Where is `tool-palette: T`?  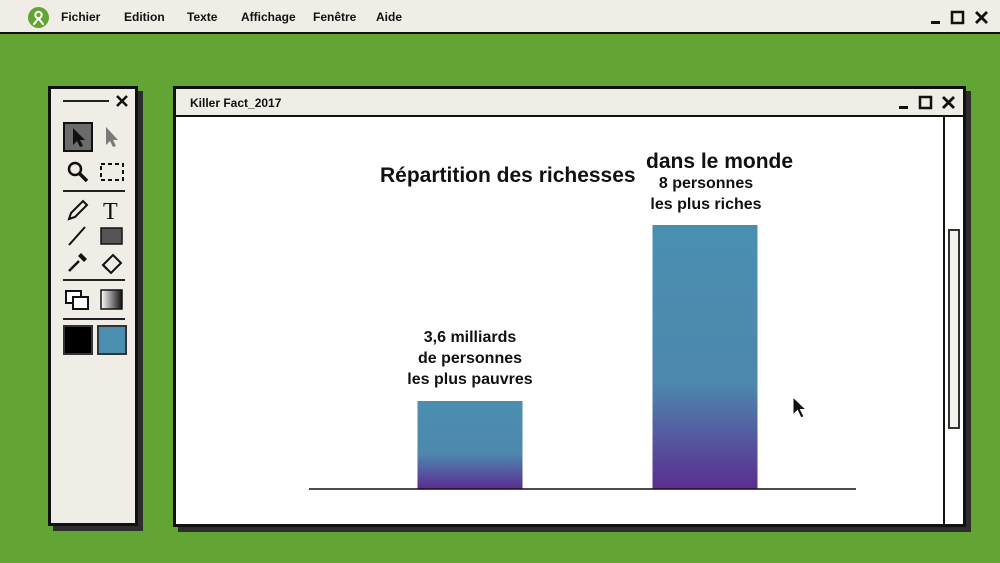
tool-palette: T is located at coordinates (93, 306).